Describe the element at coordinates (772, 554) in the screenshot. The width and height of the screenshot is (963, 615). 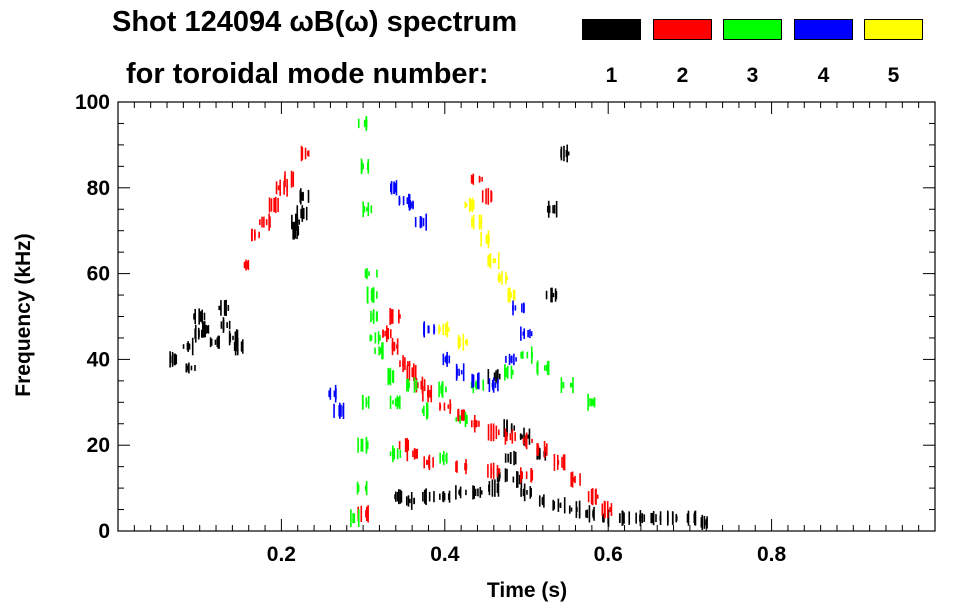
I see `x-tick-label: 0.8` at that location.